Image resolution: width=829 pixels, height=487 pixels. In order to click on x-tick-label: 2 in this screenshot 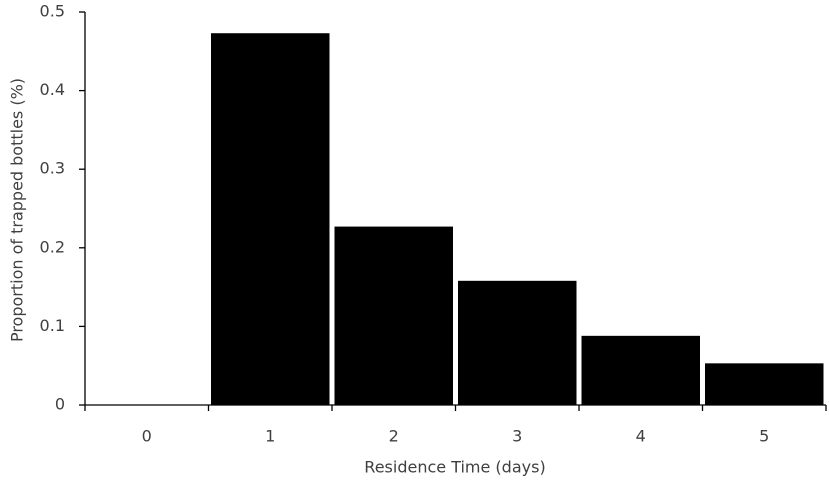, I will do `click(394, 436)`.